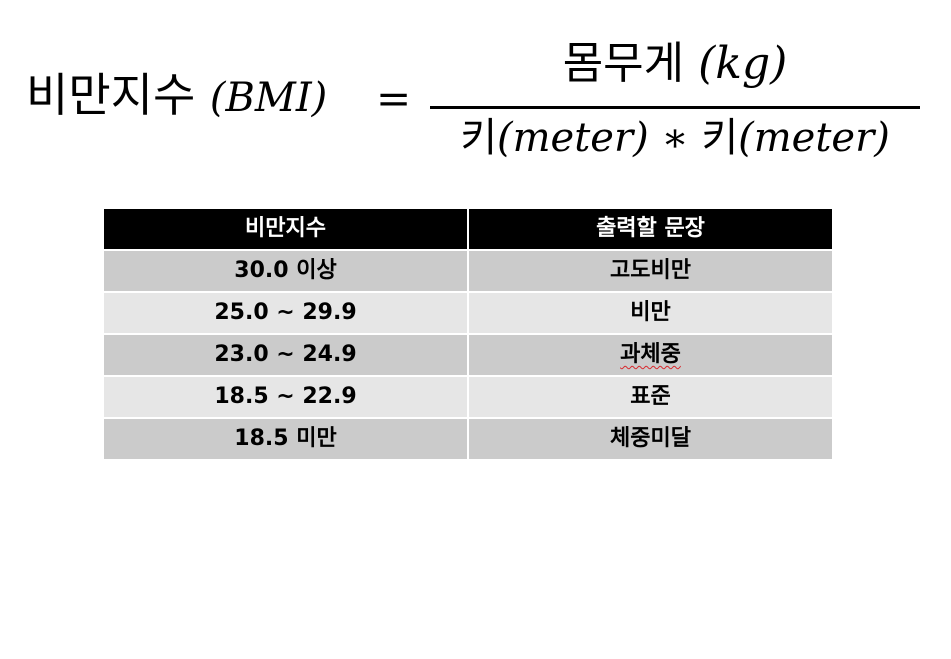 The image size is (951, 659). I want to click on cell-message: 표준, so click(650, 397).